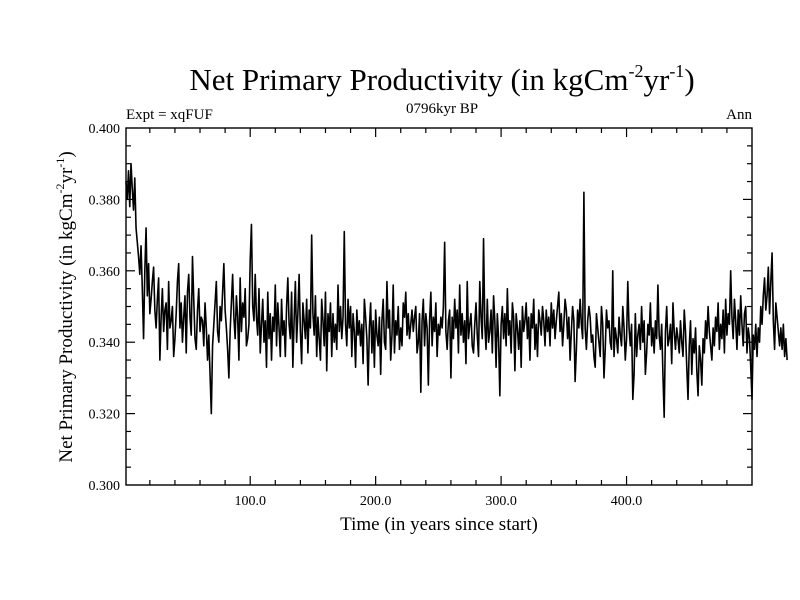  I want to click on x-tick-label: 200.0, so click(376, 501).